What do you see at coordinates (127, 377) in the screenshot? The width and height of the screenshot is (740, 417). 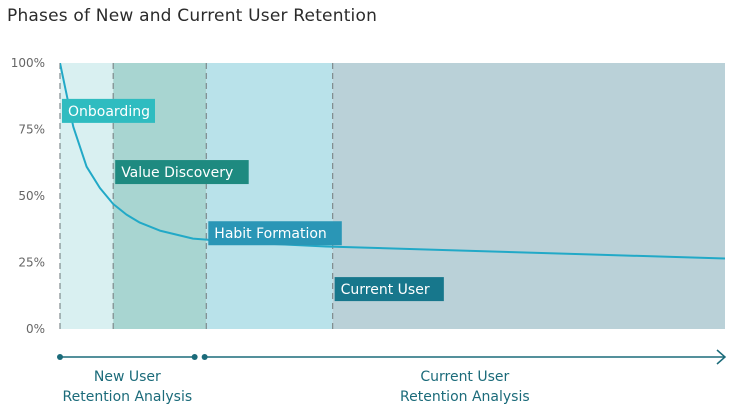 I see `range-label-0-line-0: New User` at bounding box center [127, 377].